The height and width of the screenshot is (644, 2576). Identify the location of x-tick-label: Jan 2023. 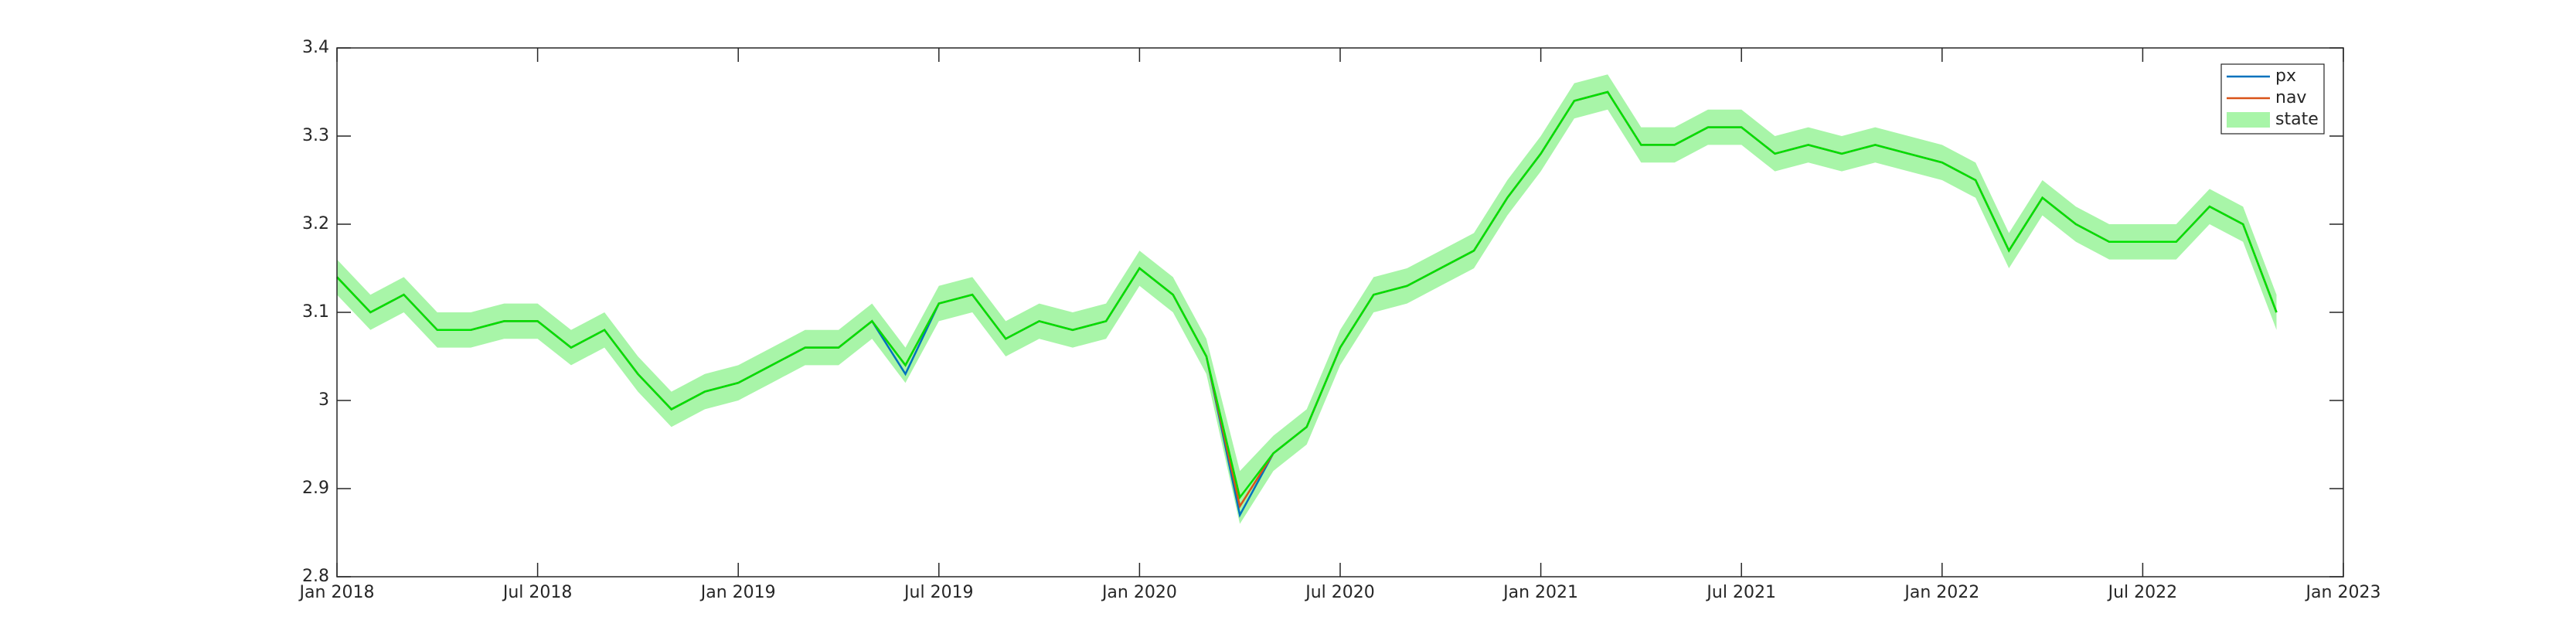
(2343, 592).